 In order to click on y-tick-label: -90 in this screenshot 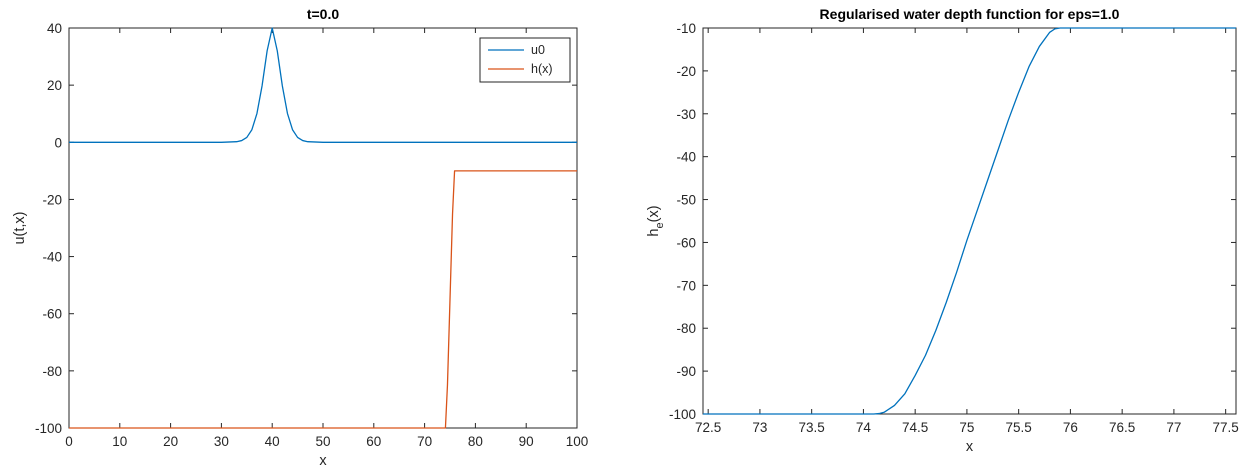, I will do `click(686, 371)`.